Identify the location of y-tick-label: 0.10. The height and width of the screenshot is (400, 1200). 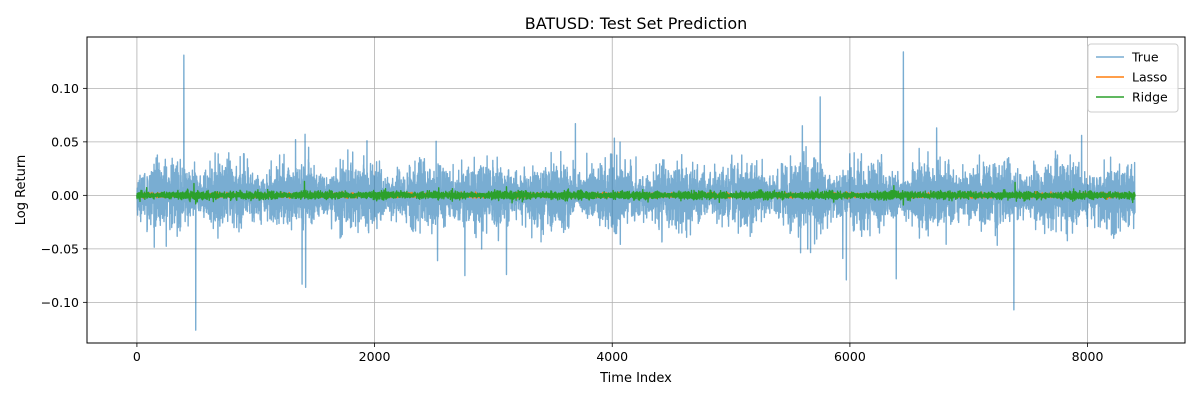
(65, 88).